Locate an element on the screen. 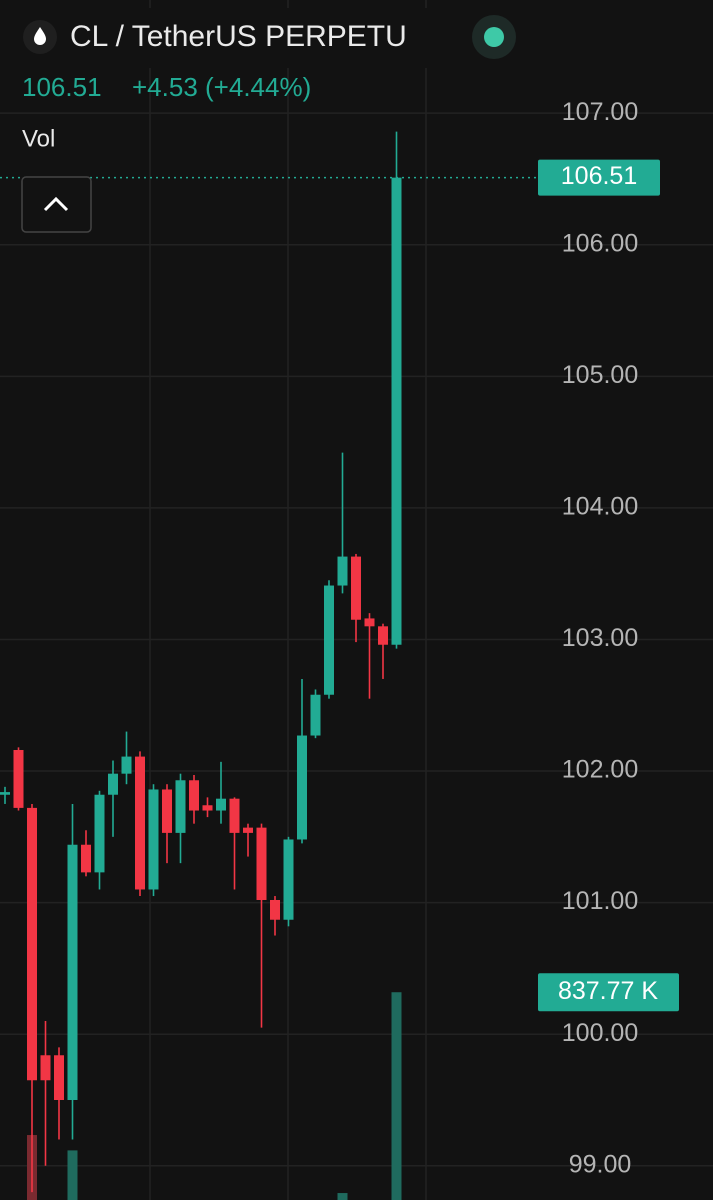 The image size is (713, 1200). y-tick-label: 103.00 is located at coordinates (600, 638).